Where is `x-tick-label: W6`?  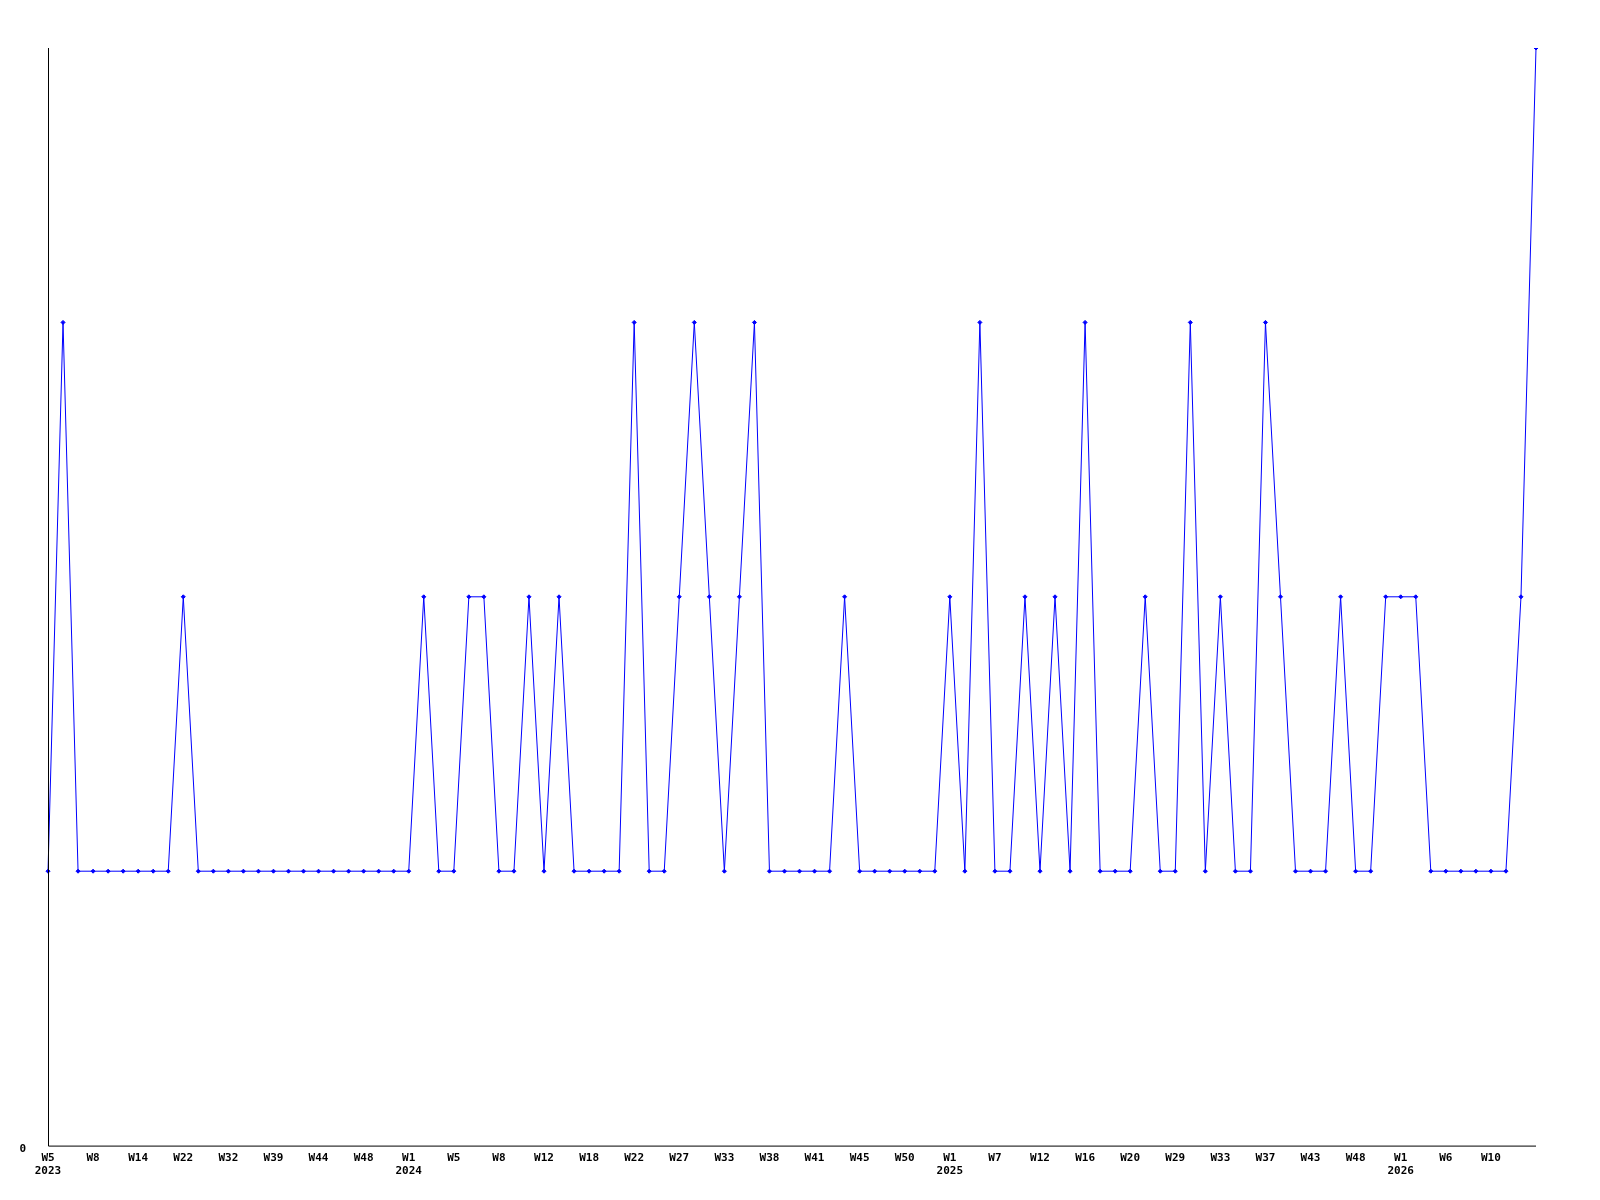 x-tick-label: W6 is located at coordinates (1446, 1158).